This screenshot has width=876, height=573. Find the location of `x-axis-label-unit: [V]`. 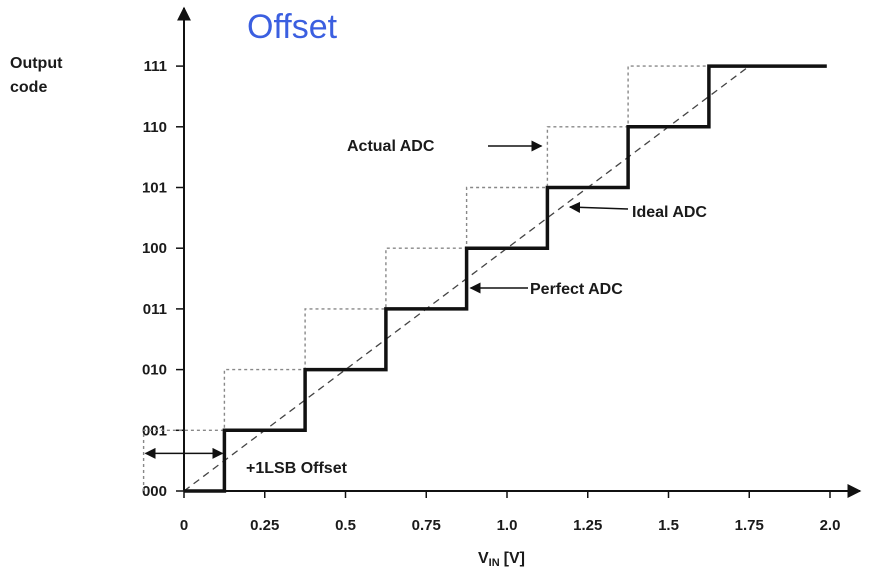

x-axis-label-unit: [V] is located at coordinates (514, 558).